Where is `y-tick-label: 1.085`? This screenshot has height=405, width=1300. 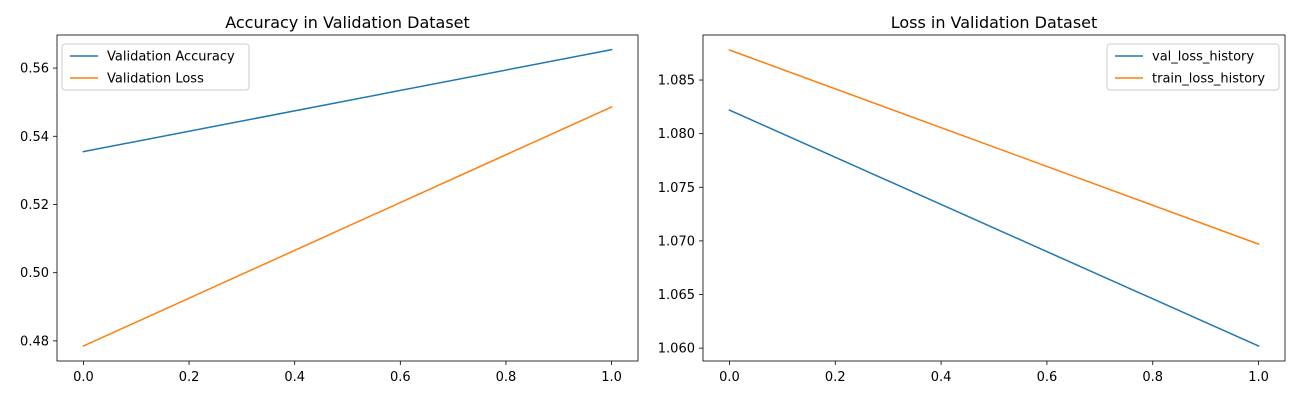
y-tick-label: 1.085 is located at coordinates (676, 81).